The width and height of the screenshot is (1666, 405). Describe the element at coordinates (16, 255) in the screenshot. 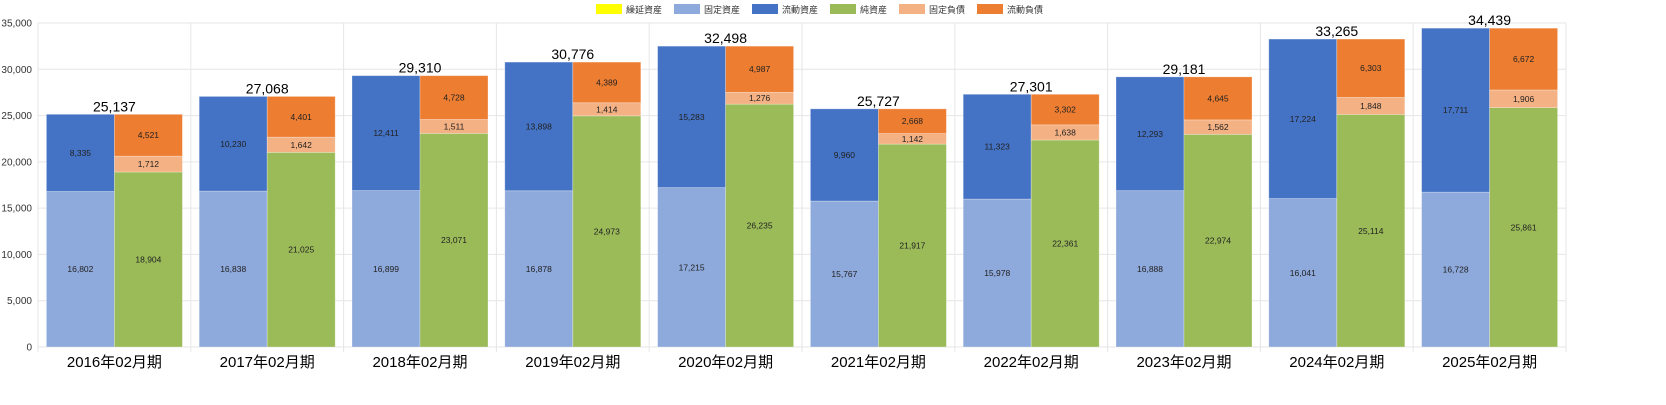

I see `y-tick-label: 10,000` at that location.